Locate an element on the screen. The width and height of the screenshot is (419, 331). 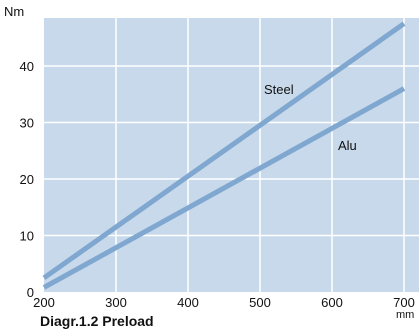
y-axis-unit: Nm is located at coordinates (14, 11).